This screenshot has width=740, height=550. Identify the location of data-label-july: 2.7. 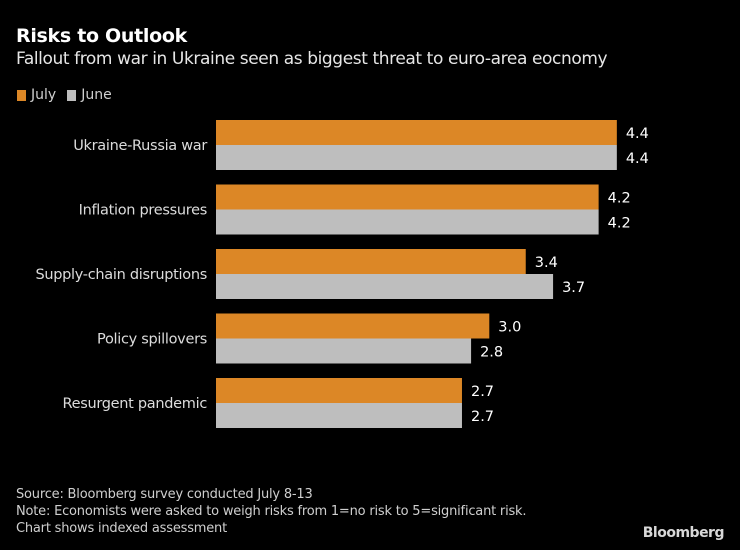
(482, 392).